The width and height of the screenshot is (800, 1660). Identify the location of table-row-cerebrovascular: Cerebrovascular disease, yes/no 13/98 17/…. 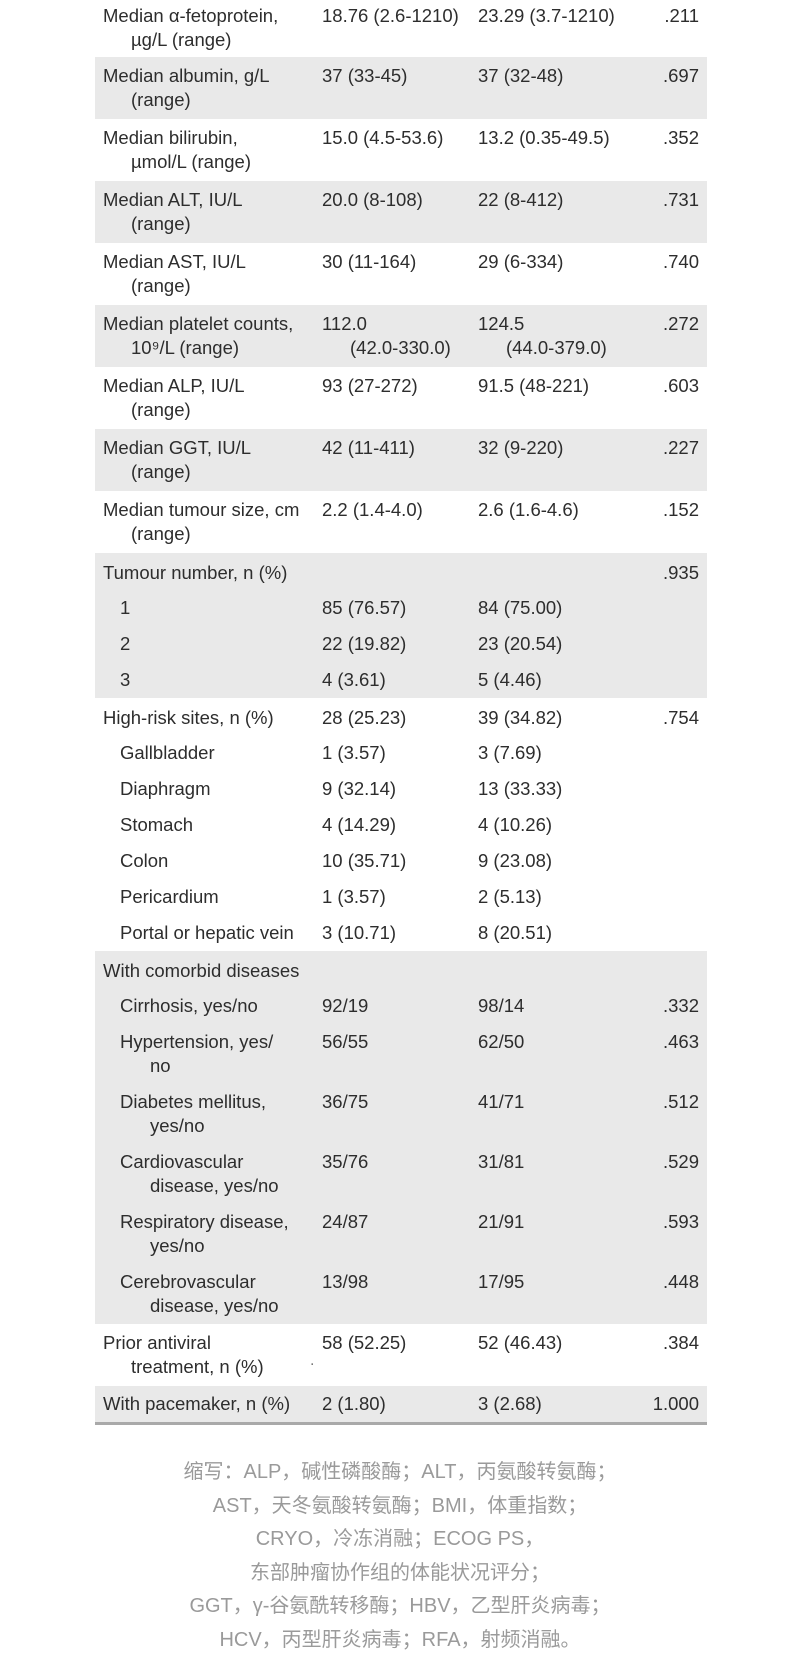
(401, 1294).